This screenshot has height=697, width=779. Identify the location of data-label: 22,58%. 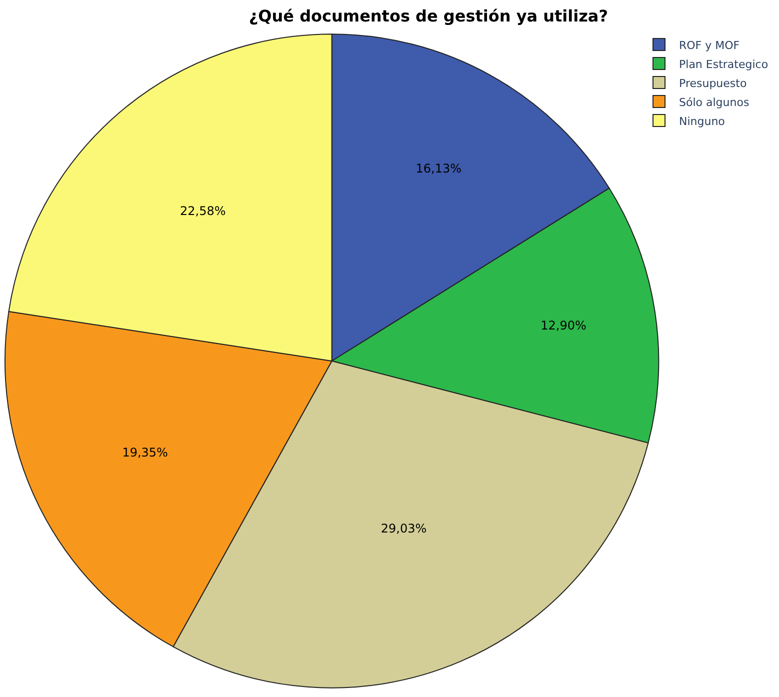
(203, 211).